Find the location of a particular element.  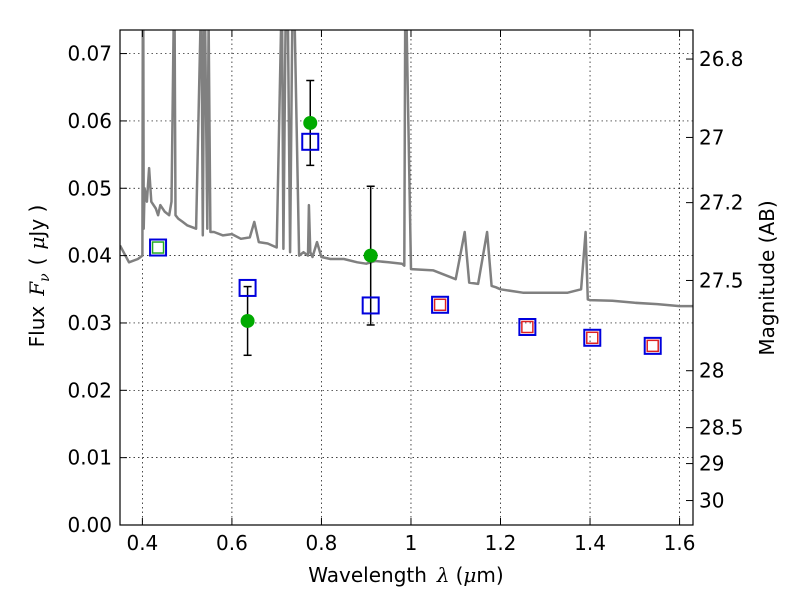

y2-tick-label: 28.5 is located at coordinates (721, 428).